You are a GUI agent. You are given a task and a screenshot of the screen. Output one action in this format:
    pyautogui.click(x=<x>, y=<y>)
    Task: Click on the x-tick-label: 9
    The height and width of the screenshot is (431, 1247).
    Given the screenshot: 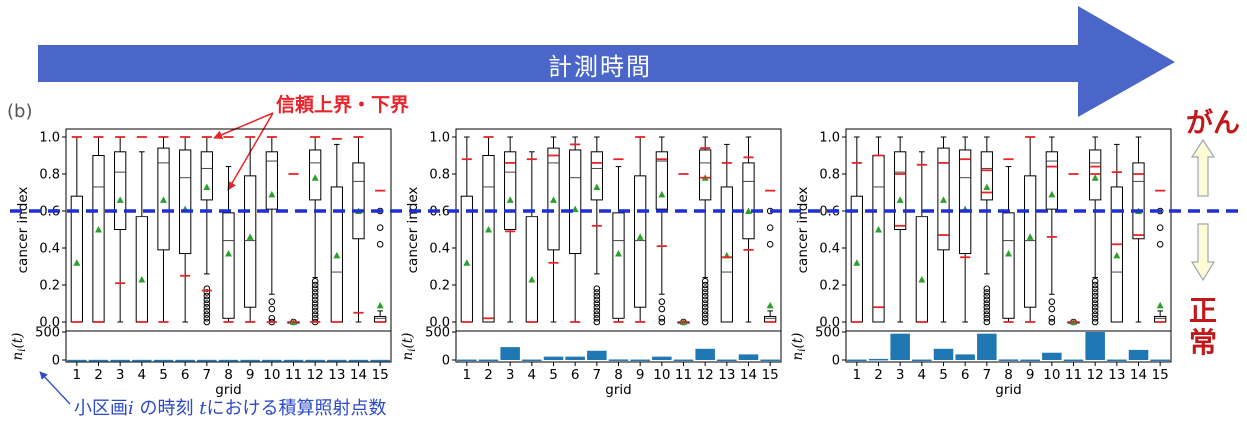 What is the action you would take?
    pyautogui.click(x=640, y=375)
    